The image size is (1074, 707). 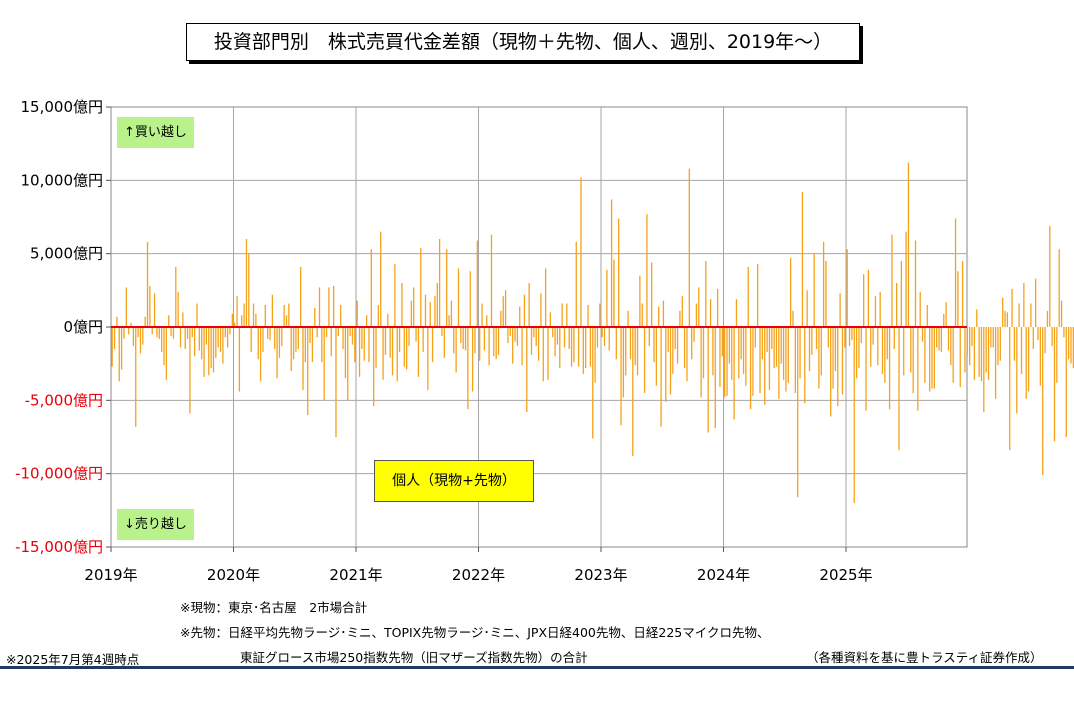 What do you see at coordinates (454, 481) in the screenshot?
I see `series-label: 個人（現物+先物）` at bounding box center [454, 481].